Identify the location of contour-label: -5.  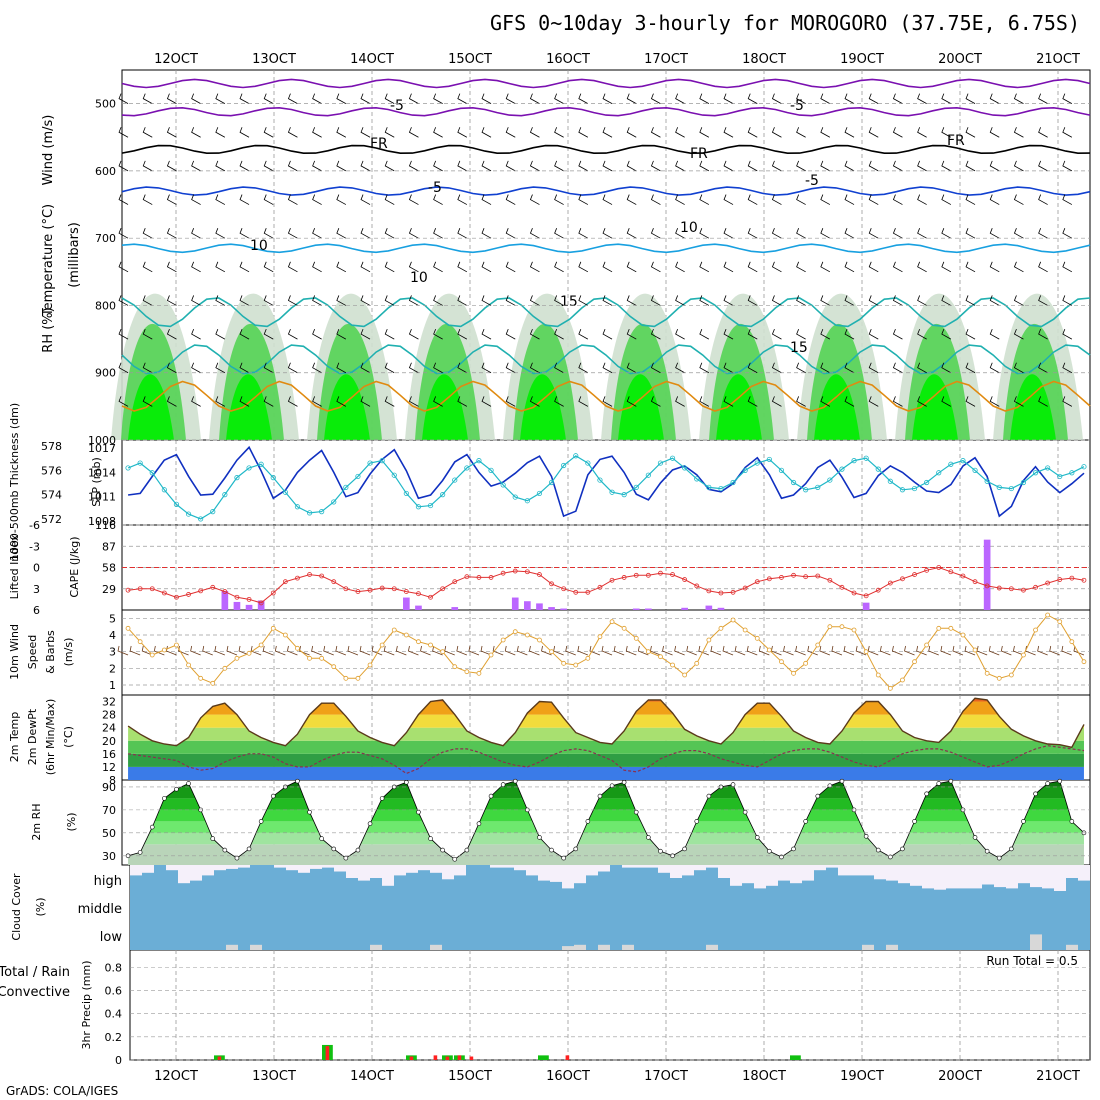
(797, 106).